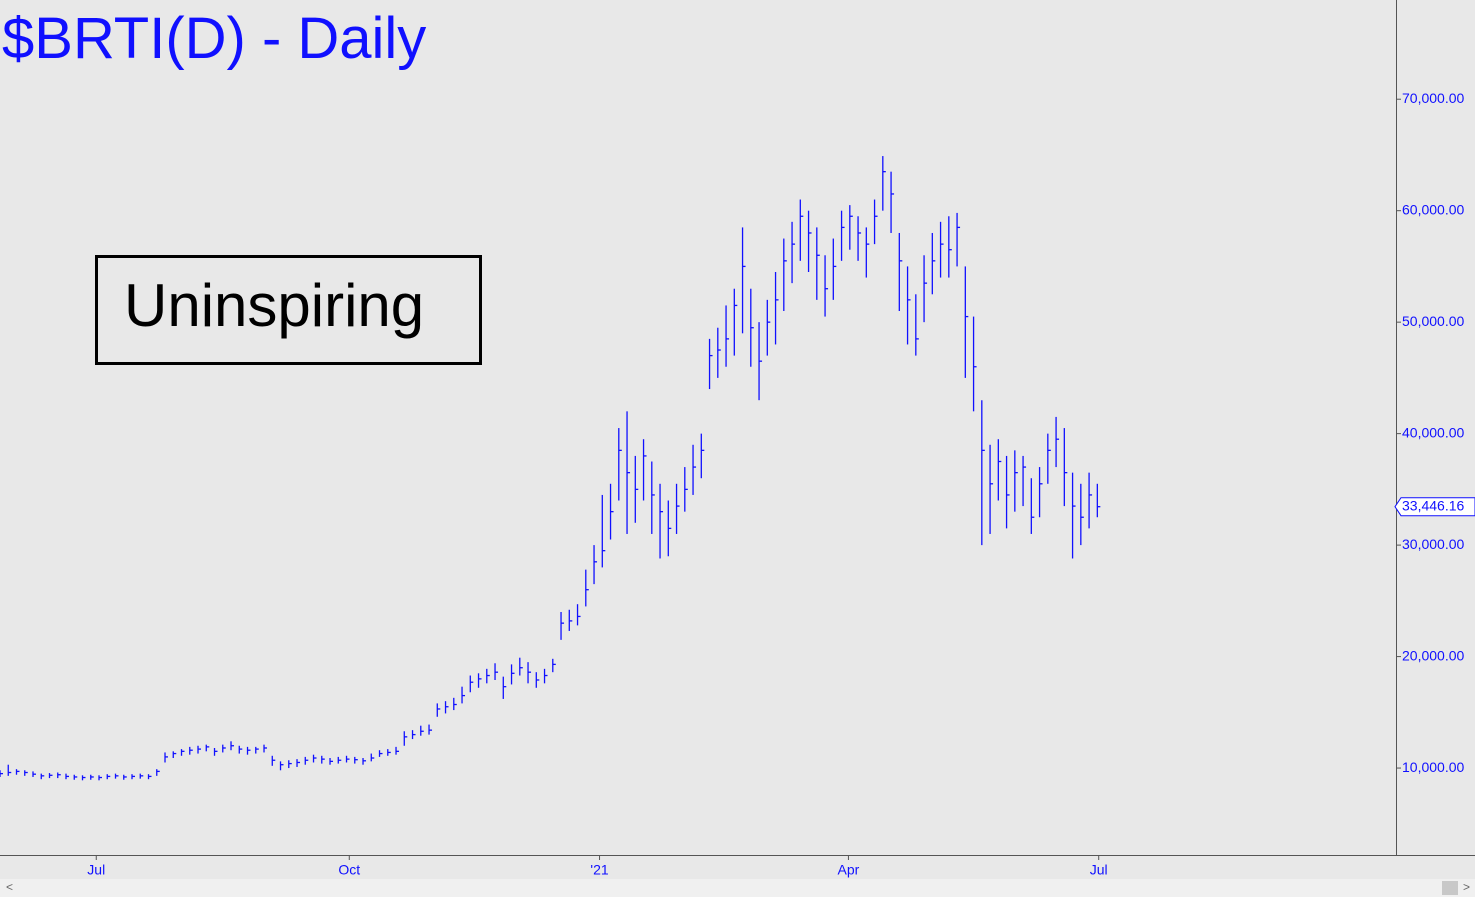  What do you see at coordinates (9, 887) in the screenshot?
I see `scroll-left: <` at bounding box center [9, 887].